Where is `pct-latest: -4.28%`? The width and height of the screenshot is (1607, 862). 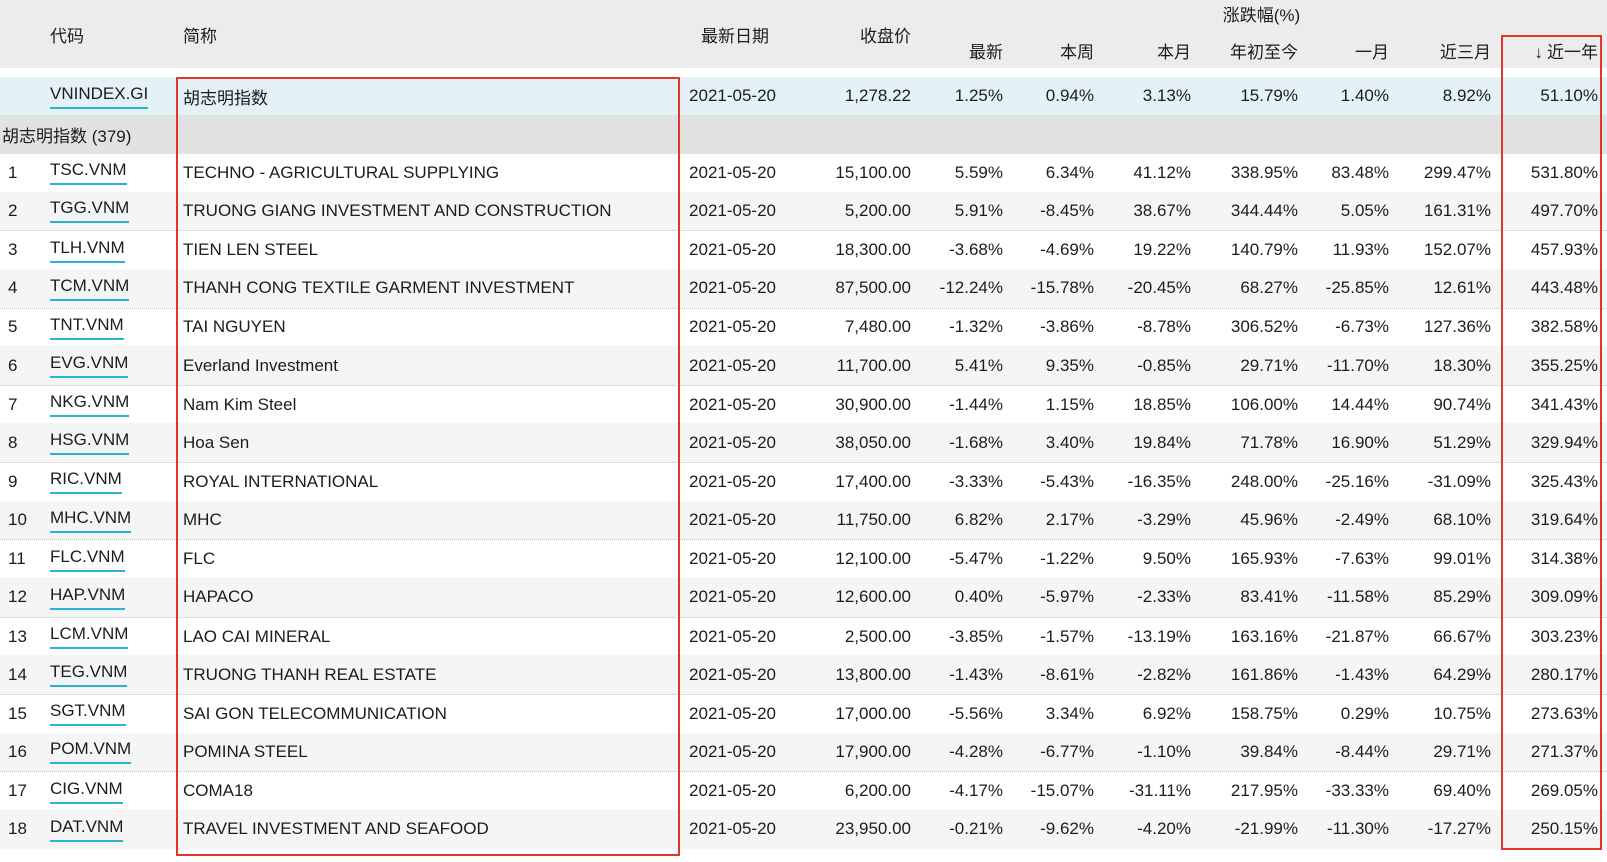
pct-latest: -4.28% is located at coordinates (976, 751).